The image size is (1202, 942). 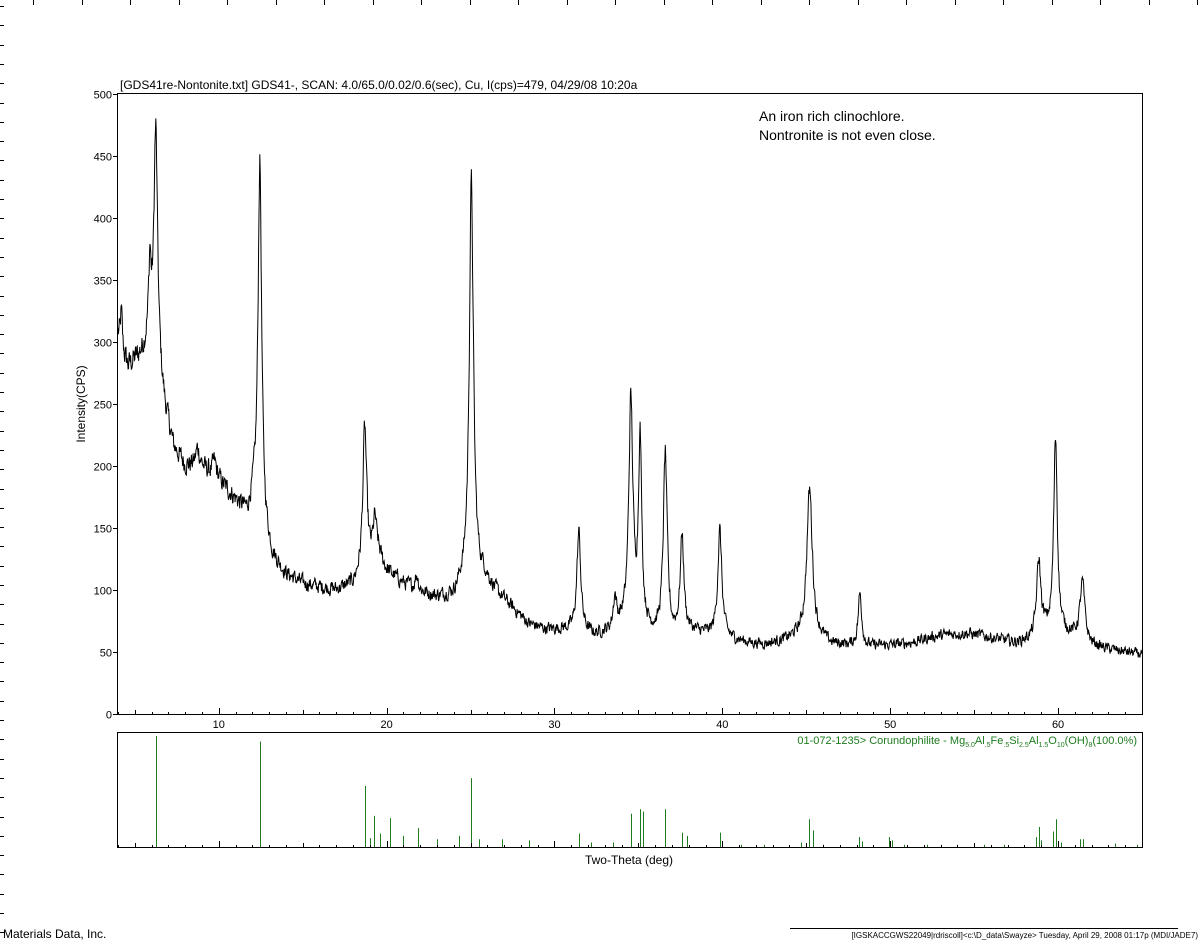 What do you see at coordinates (106, 654) in the screenshot?
I see `y-tick-label: 50` at bounding box center [106, 654].